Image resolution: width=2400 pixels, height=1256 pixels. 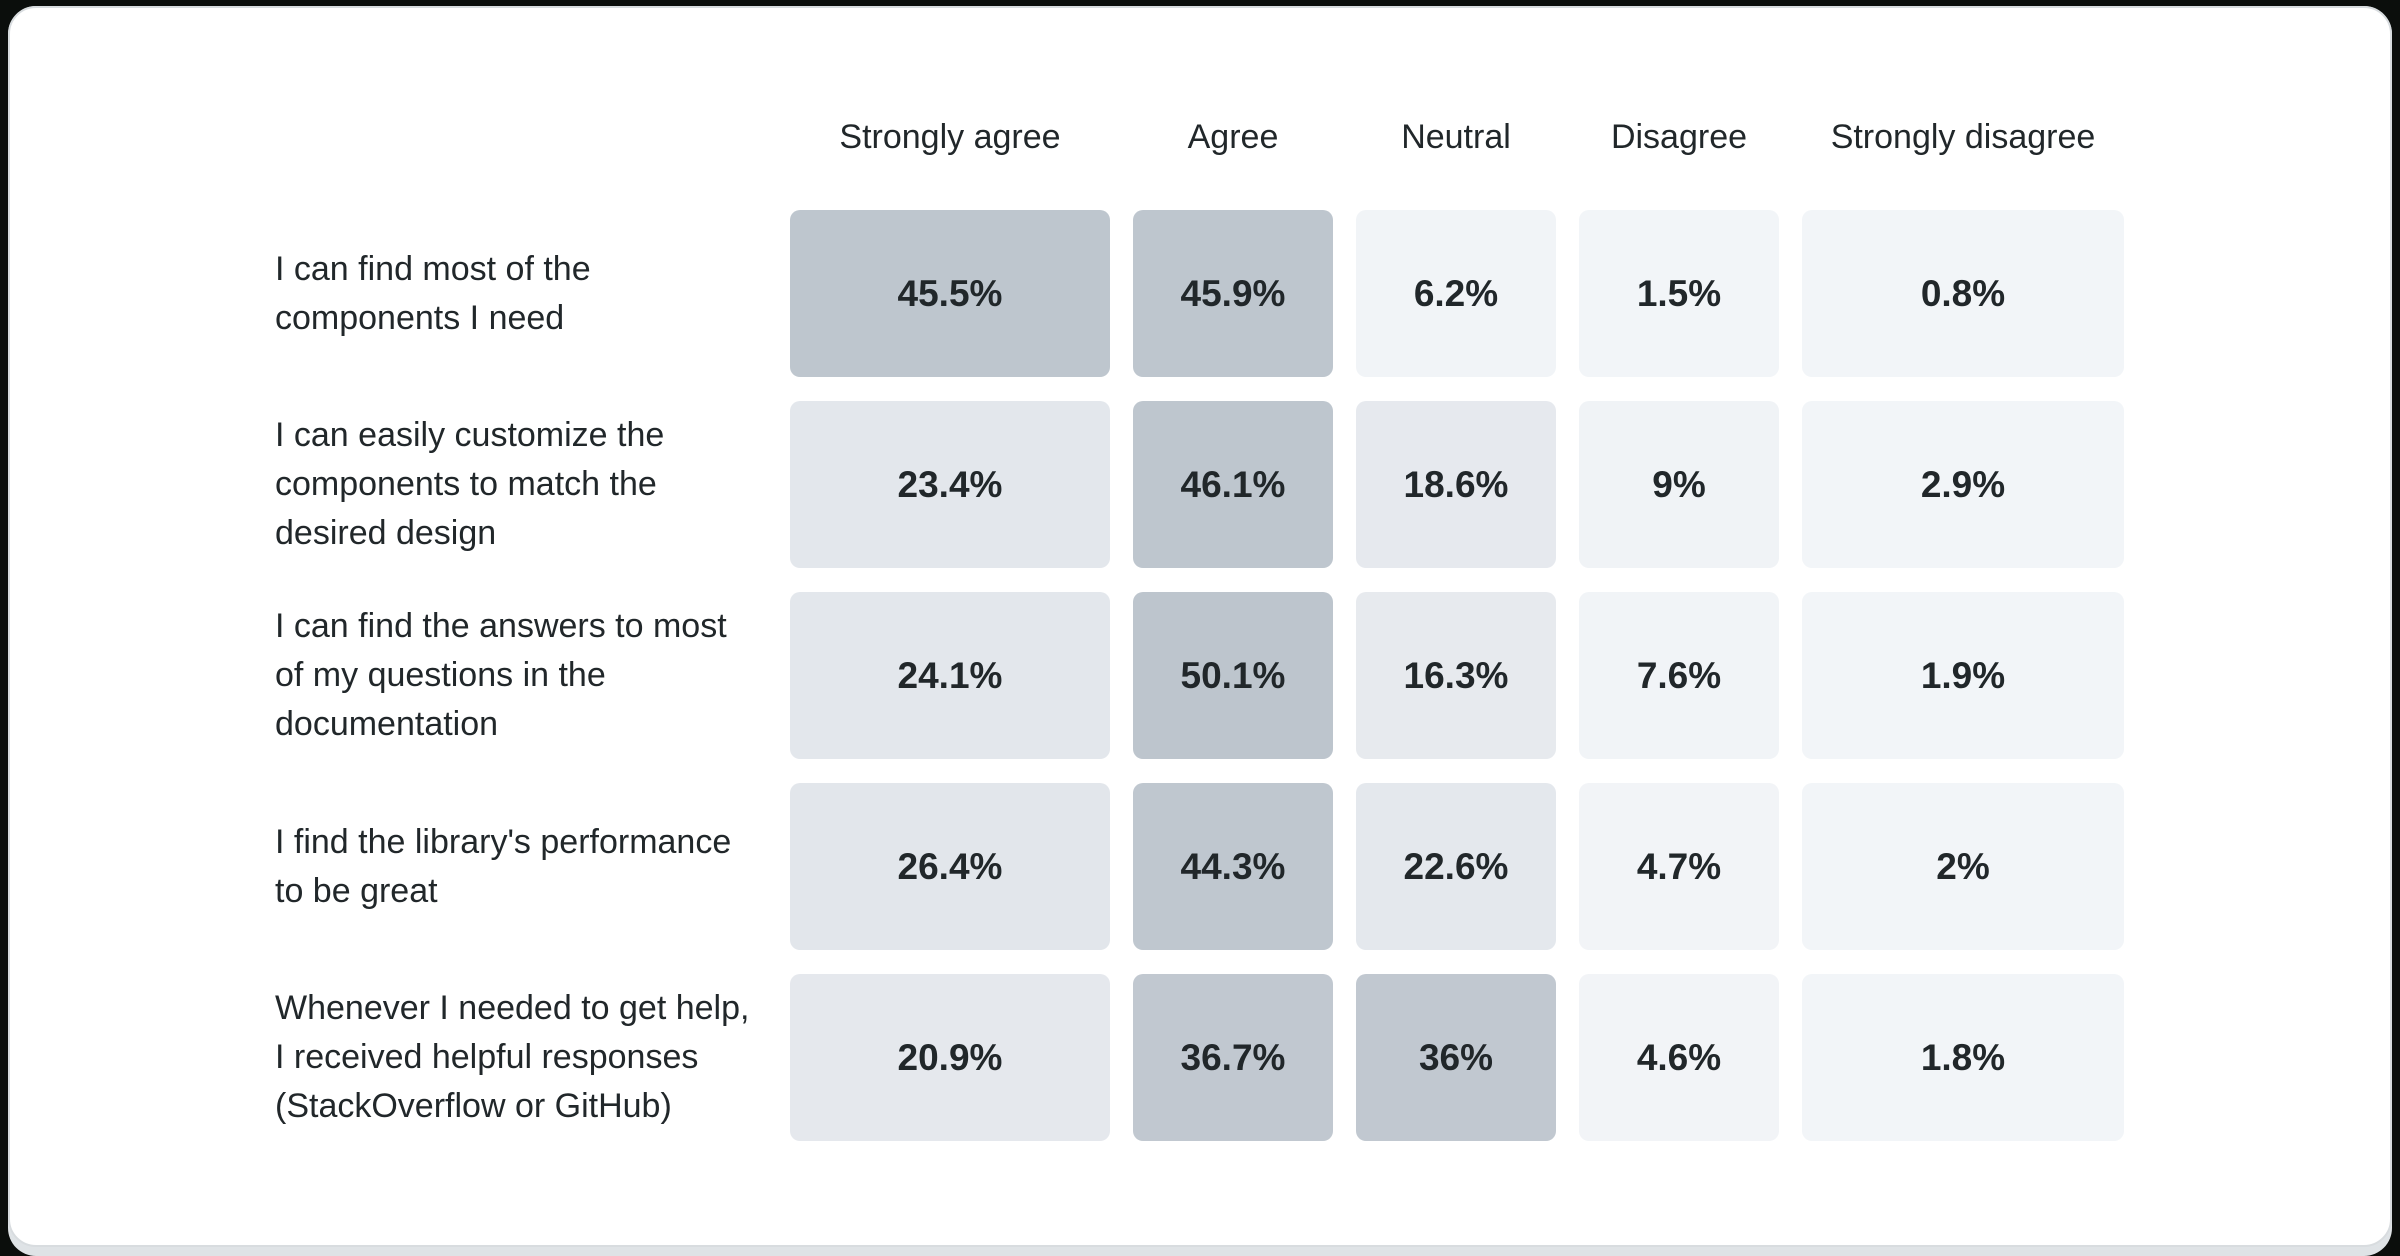 What do you see at coordinates (1963, 675) in the screenshot?
I see `heatmap-cell: 1.9%` at bounding box center [1963, 675].